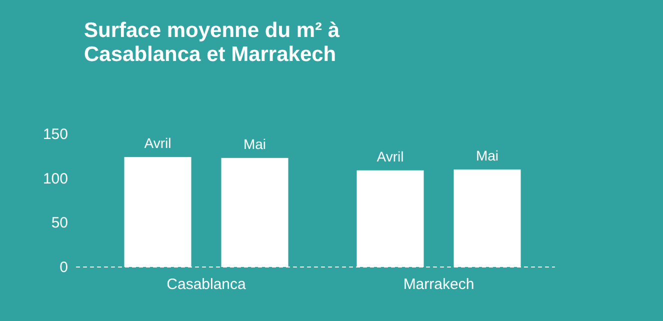  I want to click on y-tick-label: 50, so click(59, 223).